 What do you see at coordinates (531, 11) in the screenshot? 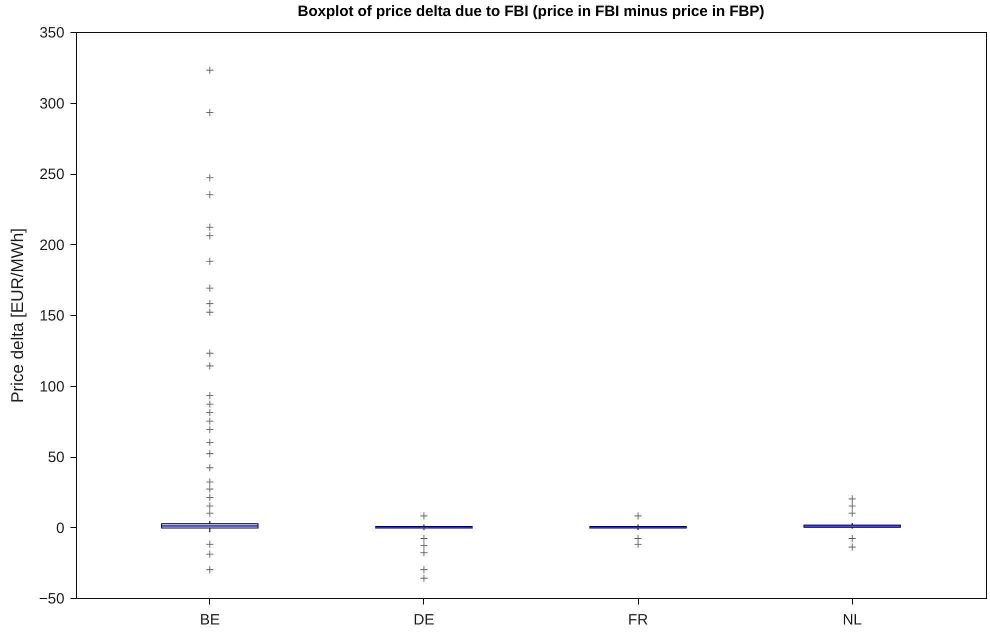
I see `chart-title: Boxplot of price delta due to FBI (price in FBI minus price in FBP)` at bounding box center [531, 11].